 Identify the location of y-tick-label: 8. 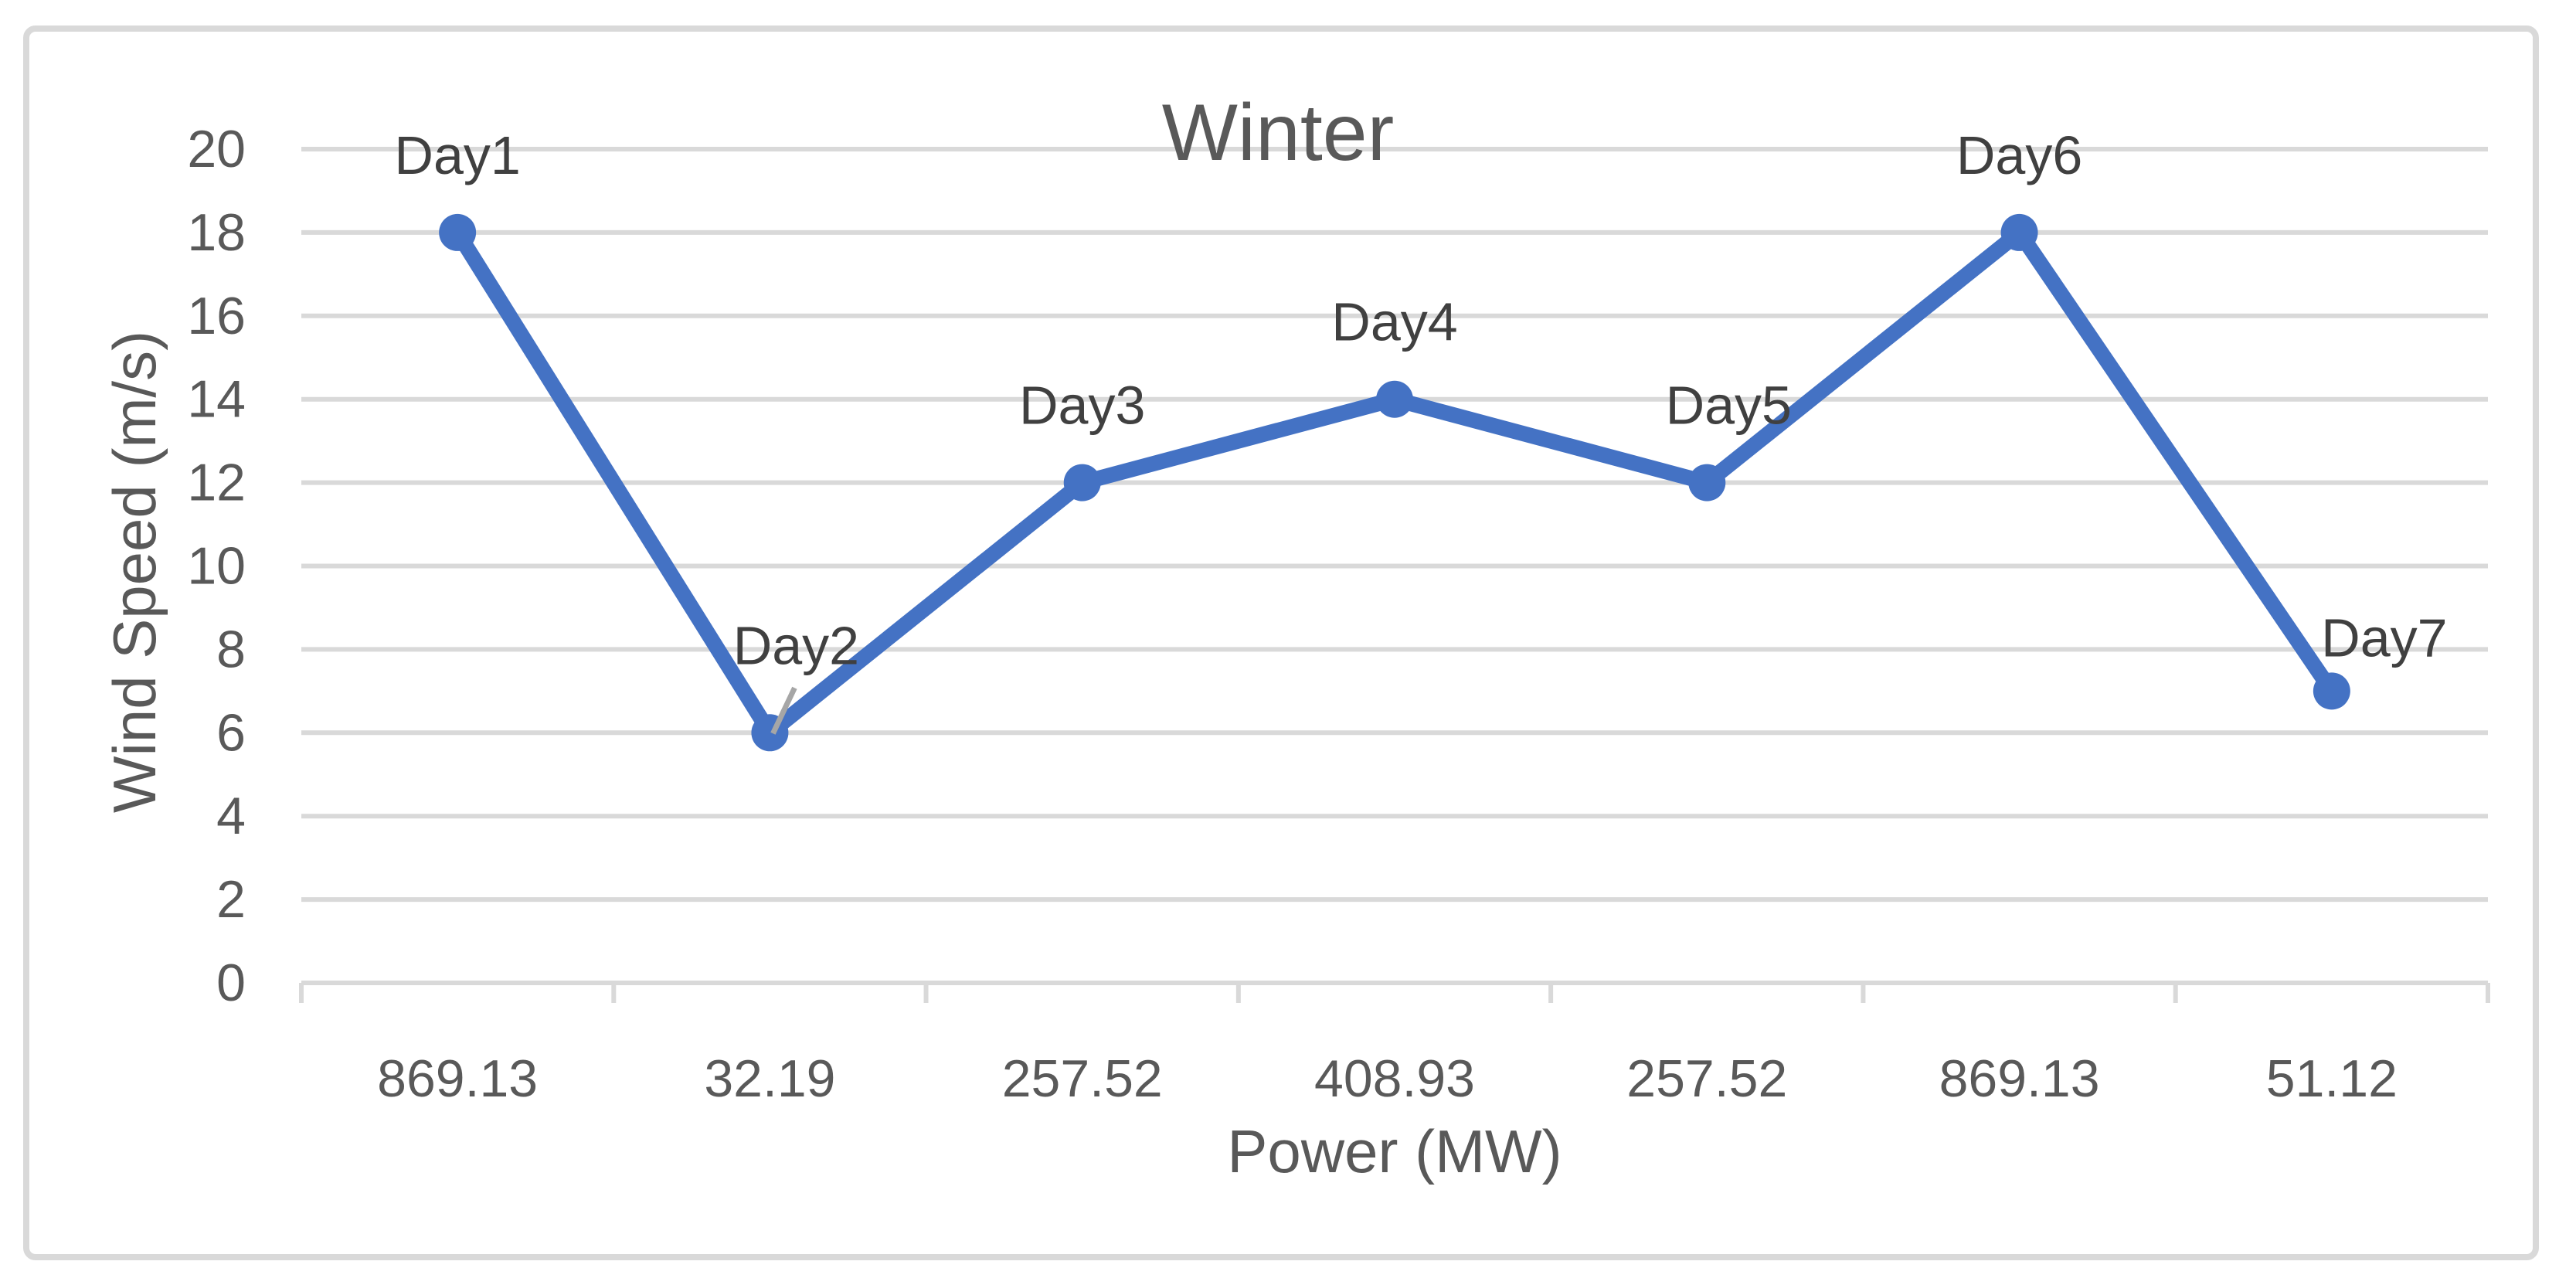
(231, 649).